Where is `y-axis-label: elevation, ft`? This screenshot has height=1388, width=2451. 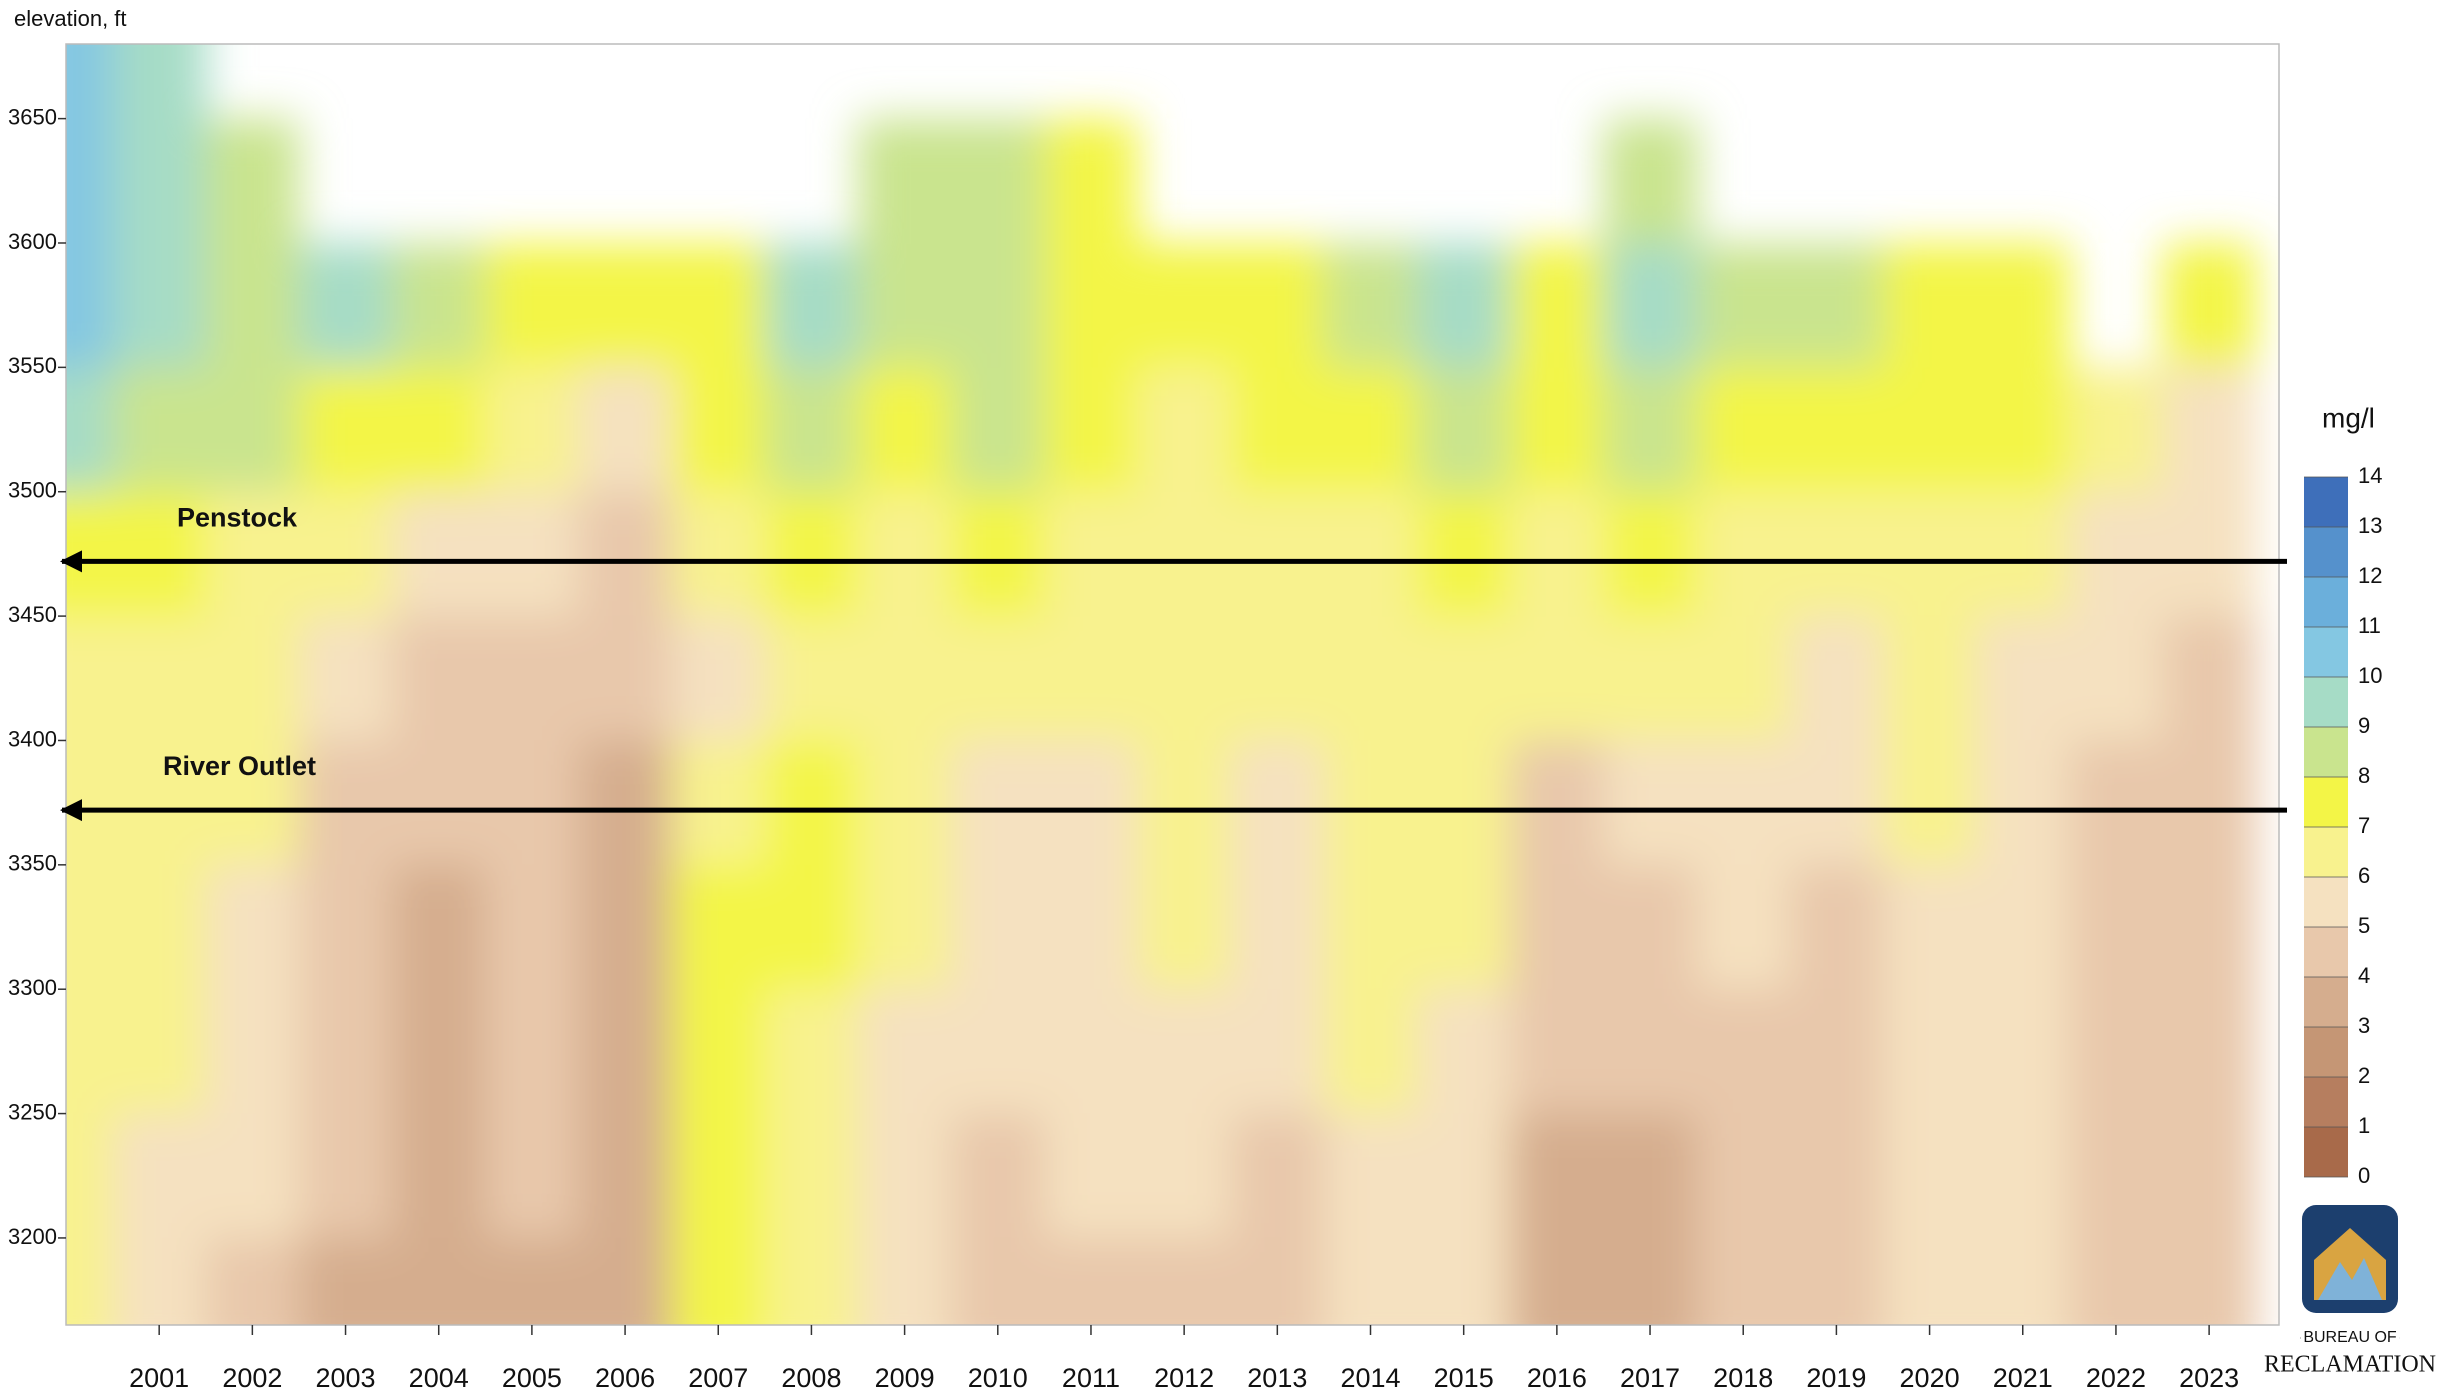 y-axis-label: elevation, ft is located at coordinates (70, 18).